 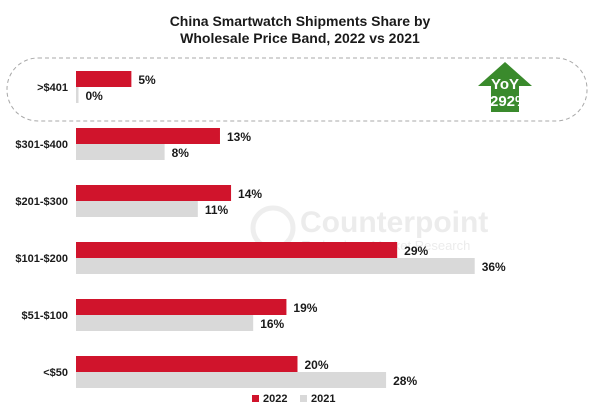 I want to click on data-label-2022-101-200: 29%, so click(x=416, y=251).